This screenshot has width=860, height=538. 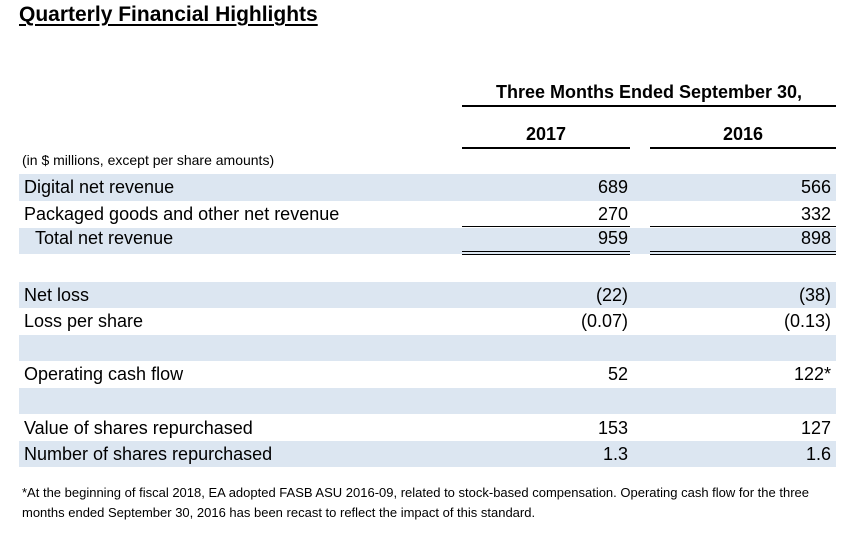 What do you see at coordinates (812, 374) in the screenshot?
I see `value-2016-operating-cash-flow: 122*` at bounding box center [812, 374].